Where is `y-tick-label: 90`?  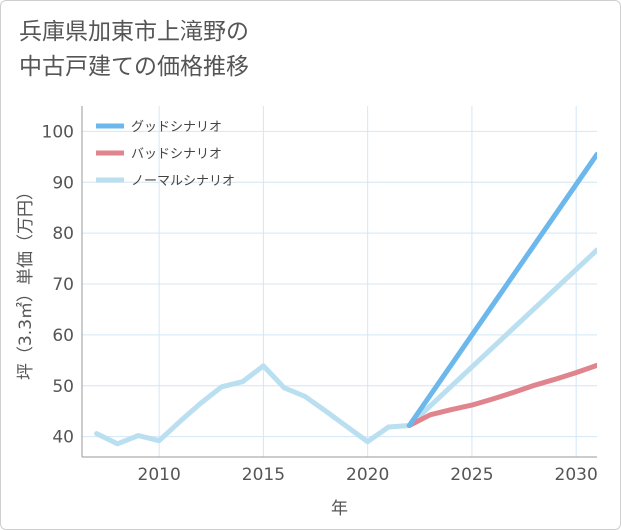 y-tick-label: 90 is located at coordinates (63, 183).